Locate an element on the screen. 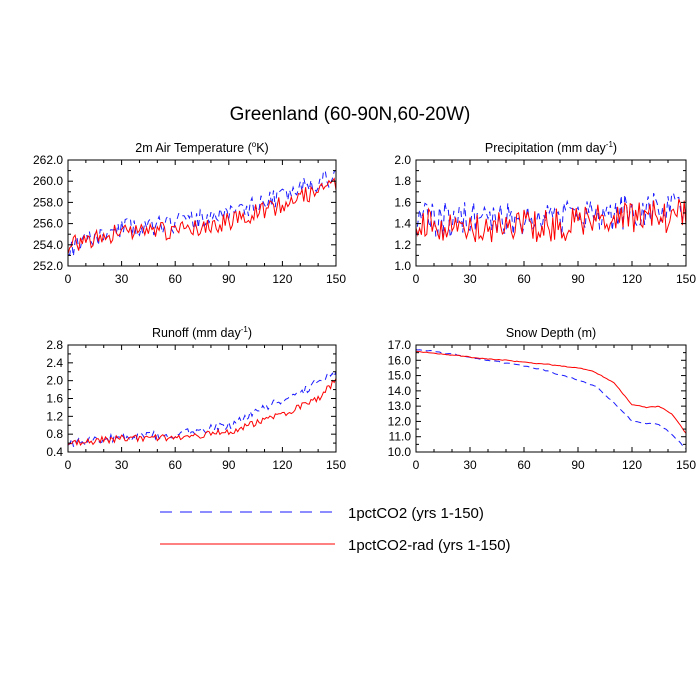 The image size is (700, 700). y-tick-label: 2.4 is located at coordinates (54, 363).